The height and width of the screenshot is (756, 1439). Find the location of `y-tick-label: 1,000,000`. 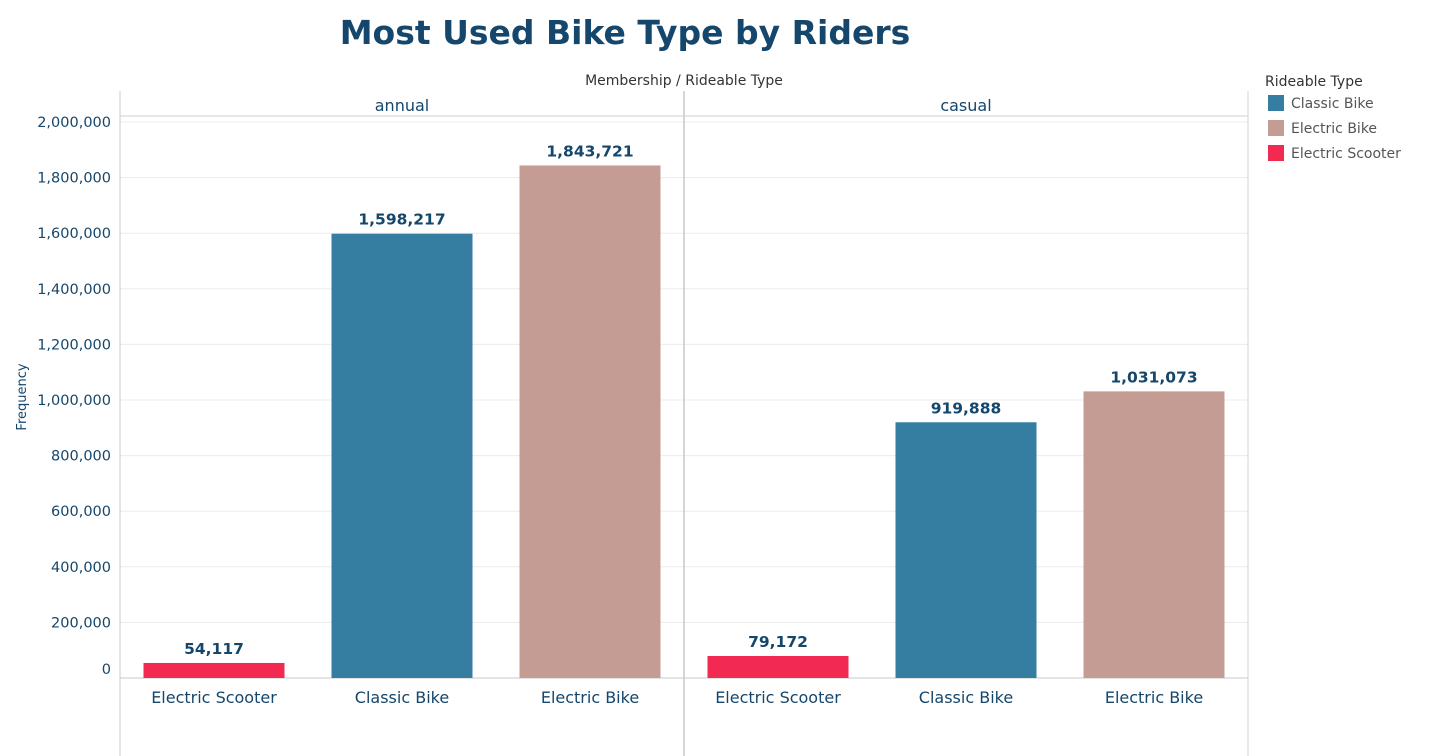

y-tick-label: 1,000,000 is located at coordinates (74, 401).